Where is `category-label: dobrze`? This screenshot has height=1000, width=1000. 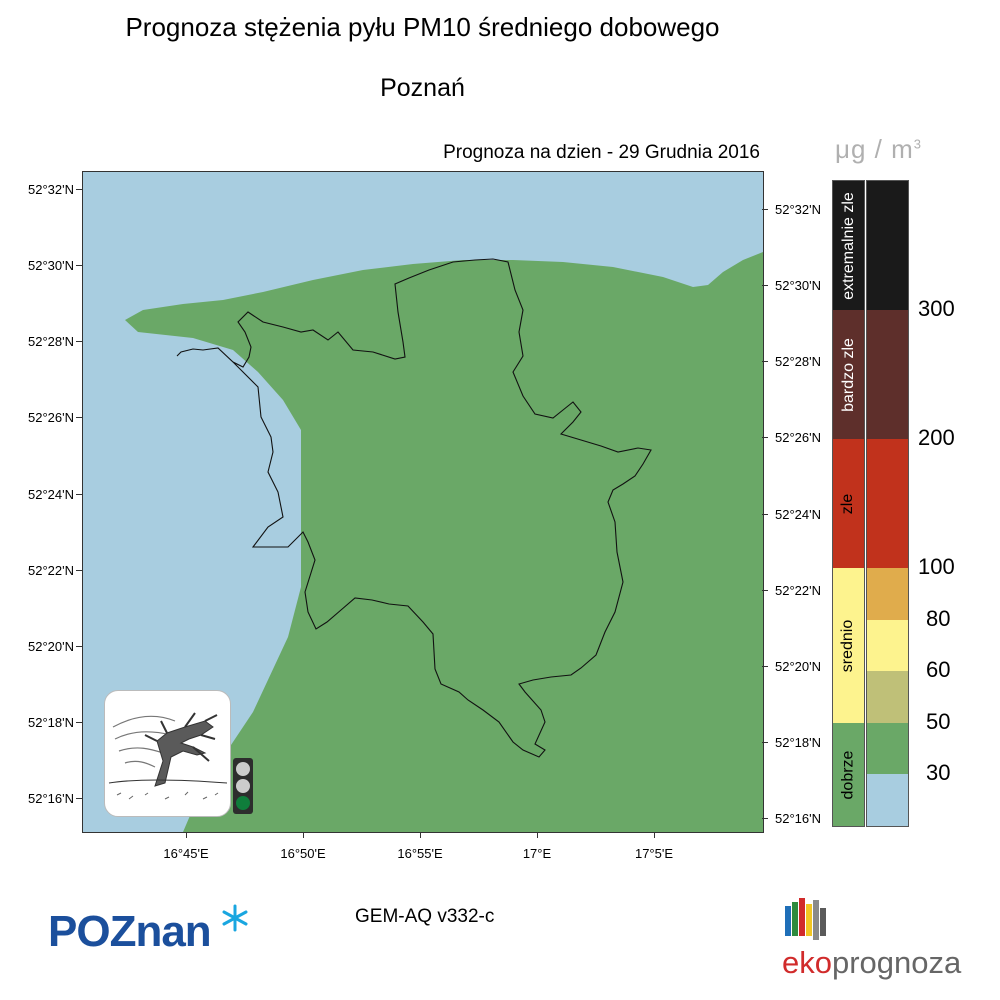
category-label: dobrze is located at coordinates (848, 774).